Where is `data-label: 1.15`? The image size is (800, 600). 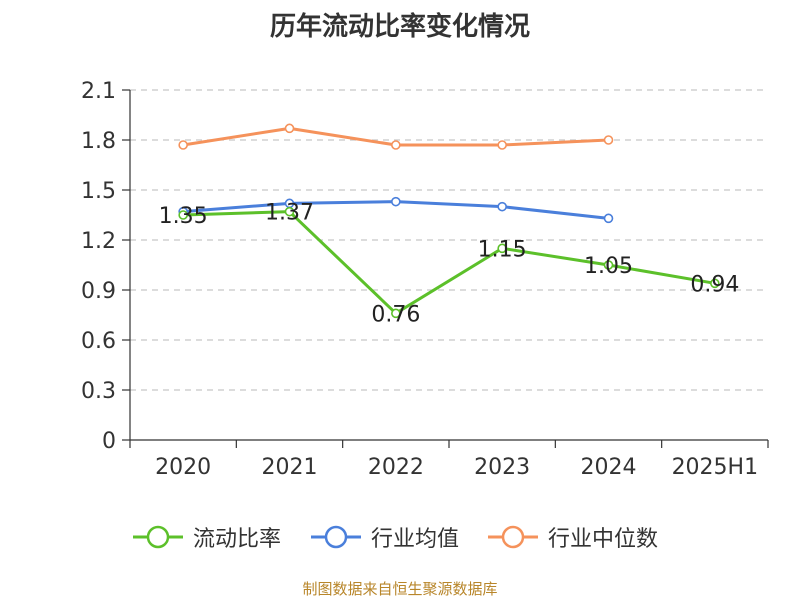 data-label: 1.15 is located at coordinates (502, 249).